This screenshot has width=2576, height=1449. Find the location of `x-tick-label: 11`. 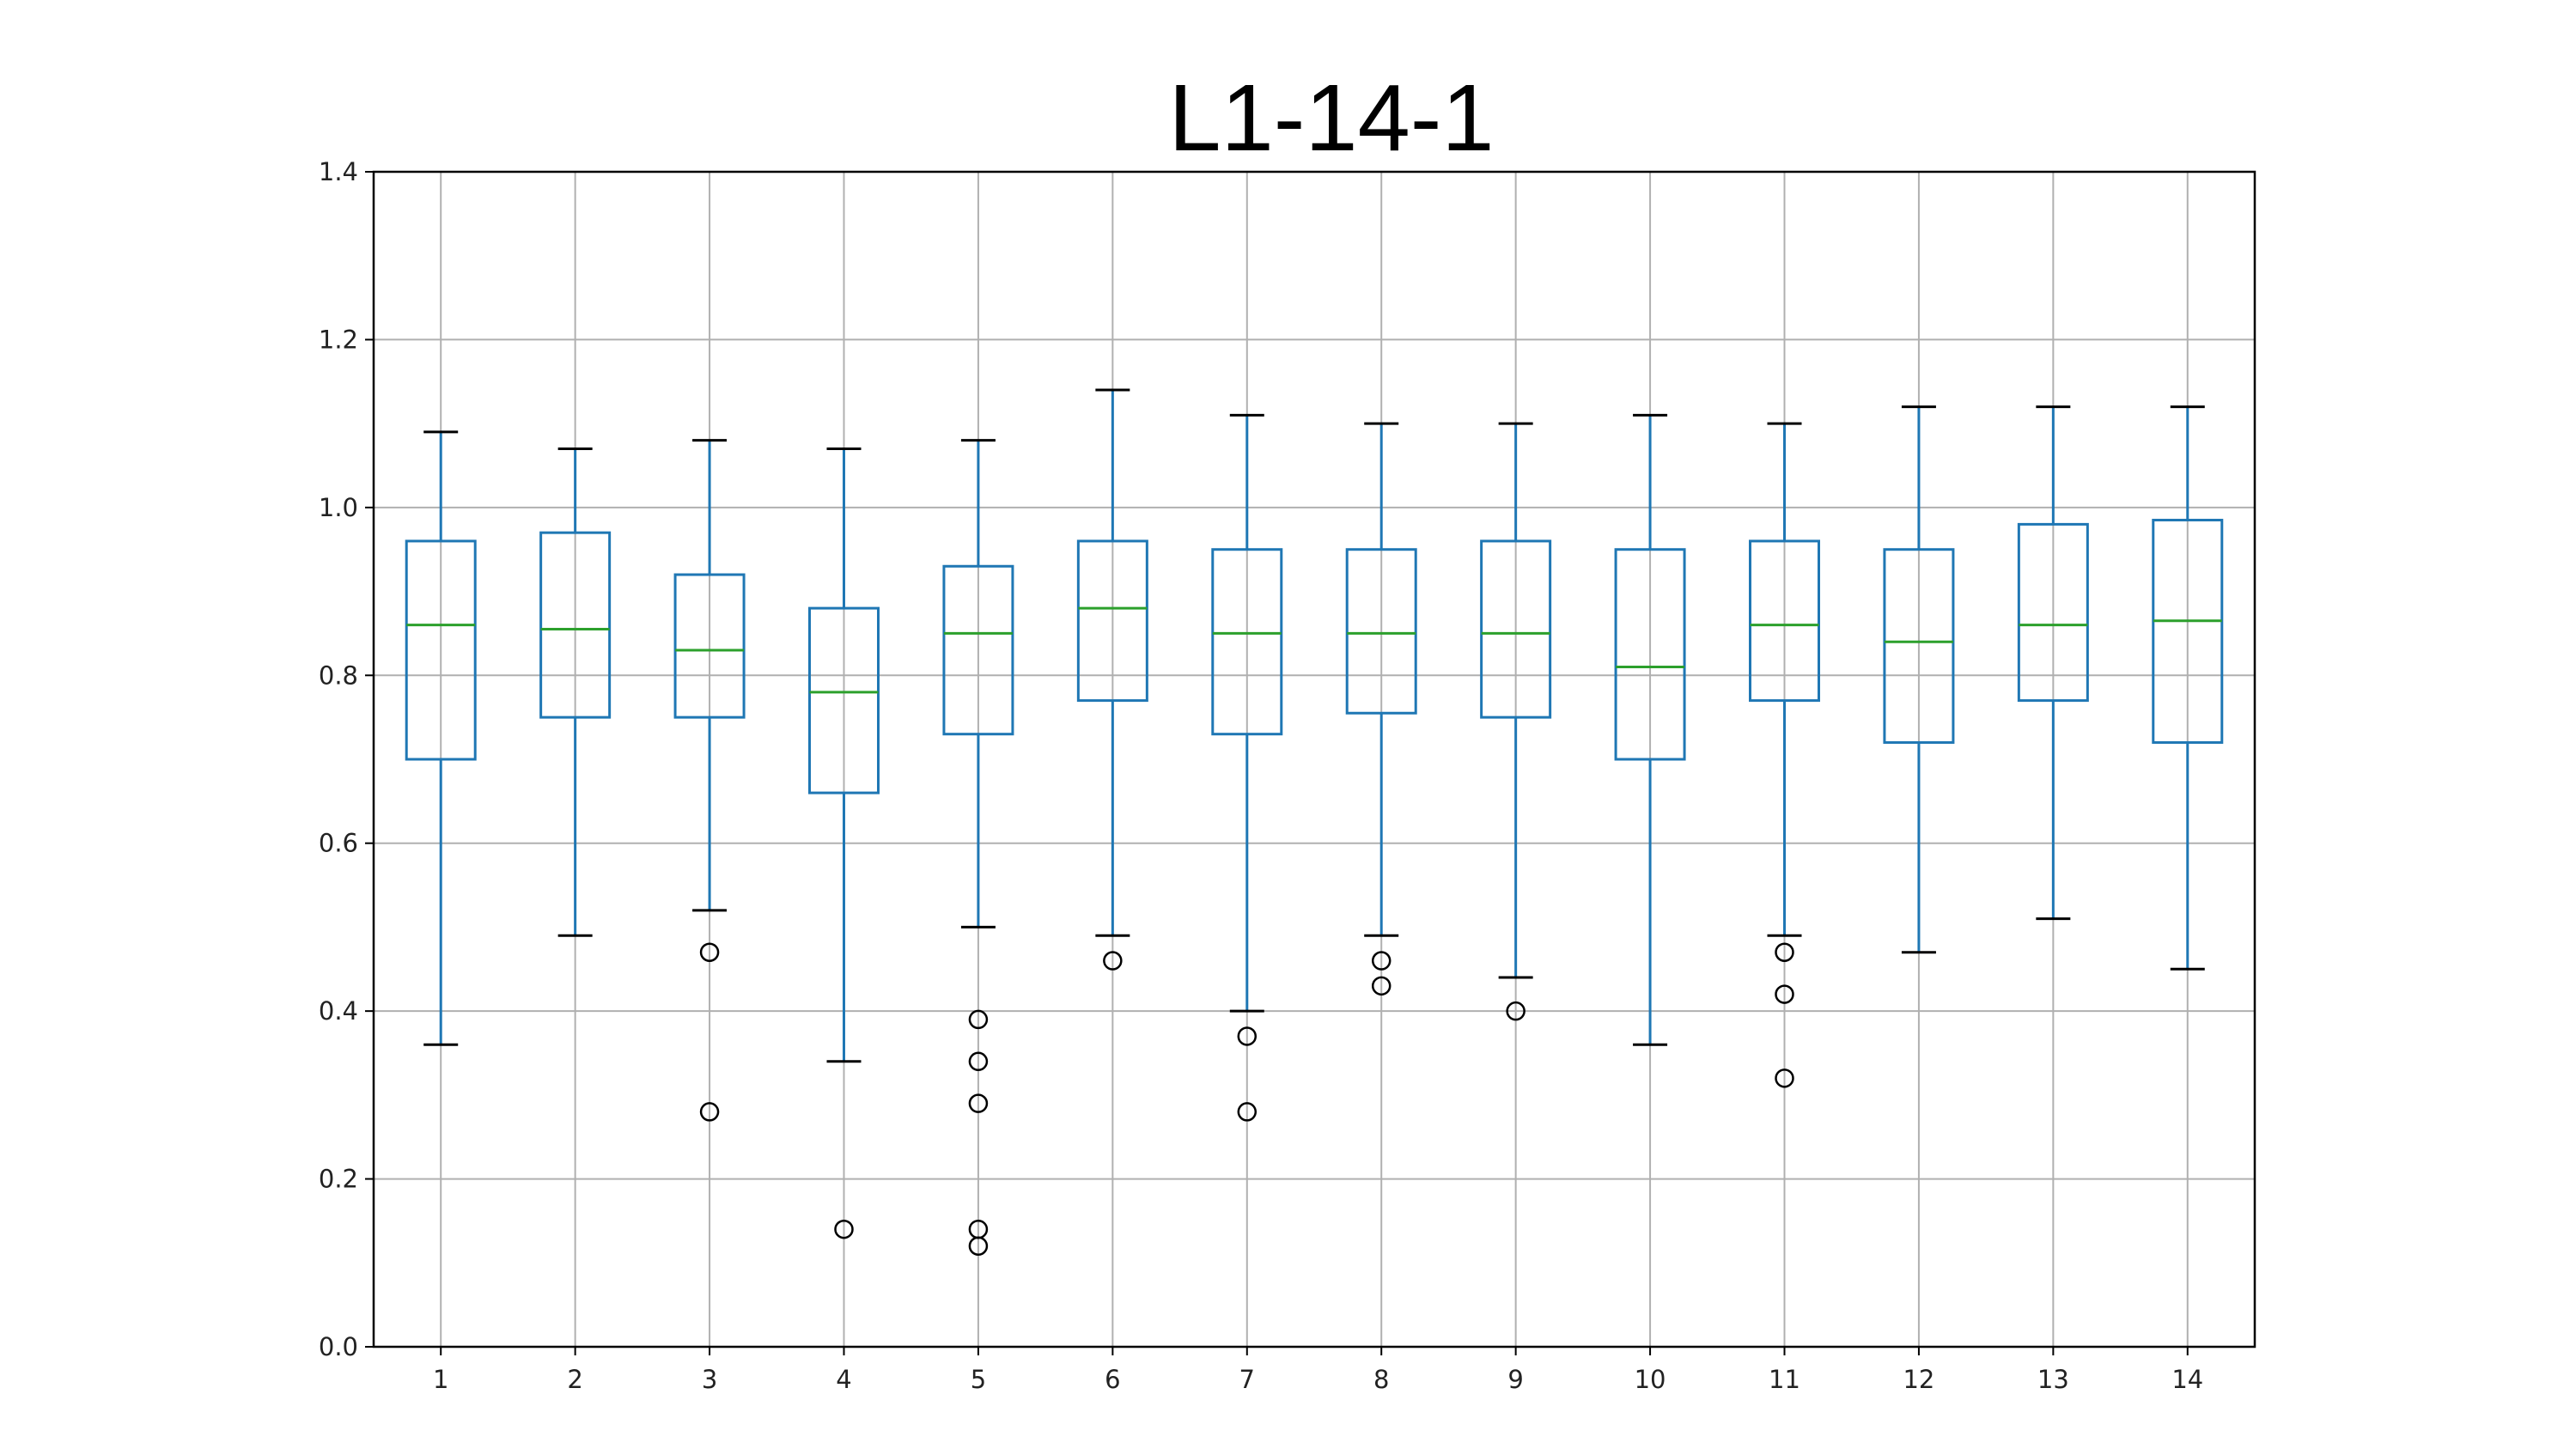

x-tick-label: 11 is located at coordinates (1784, 1379).